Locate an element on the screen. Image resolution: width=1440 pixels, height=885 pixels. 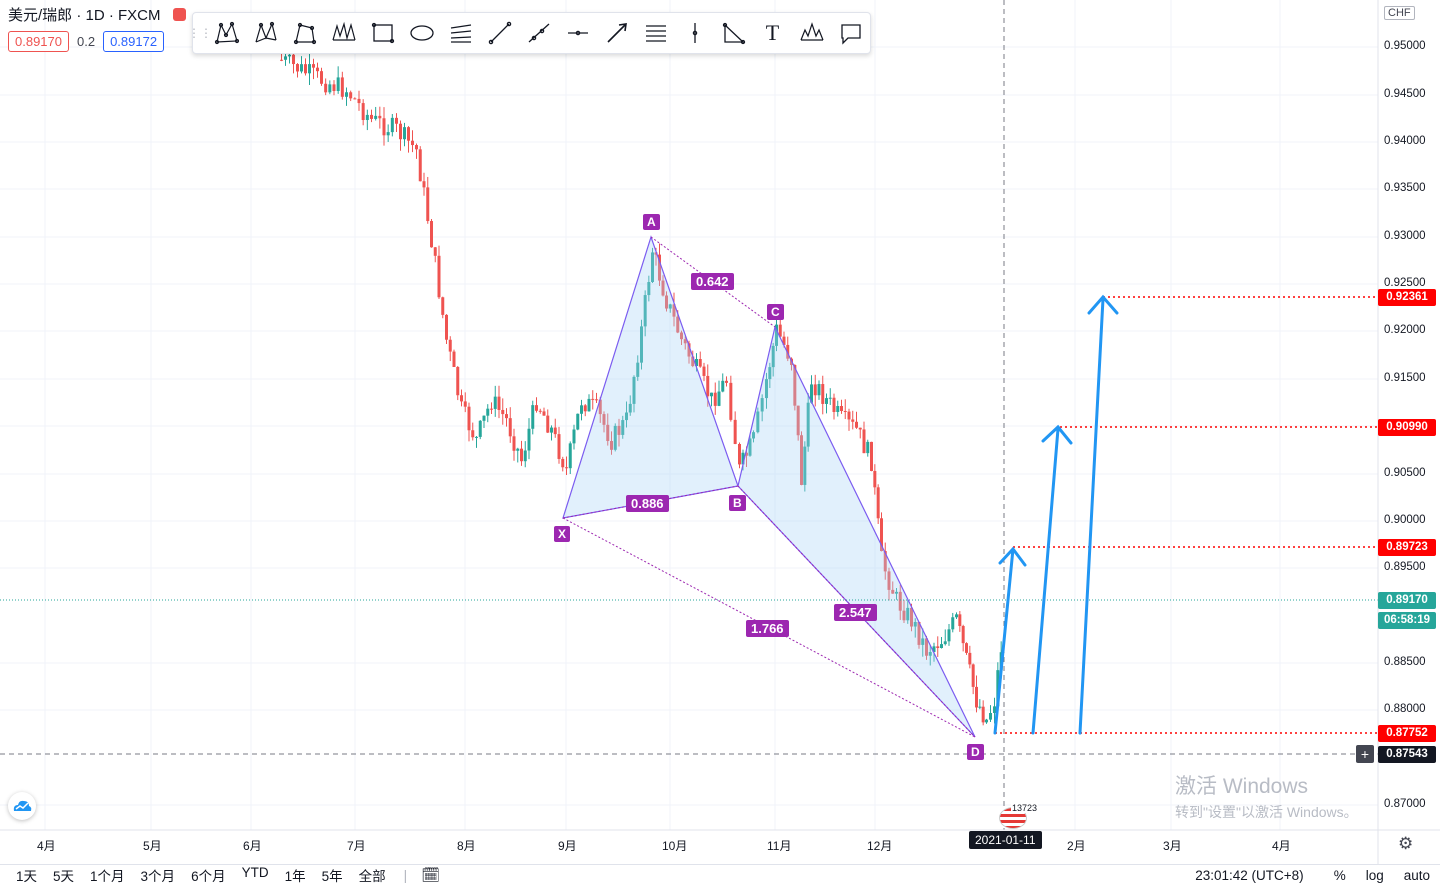
cypher-pattern-icon is located at coordinates (265, 33).